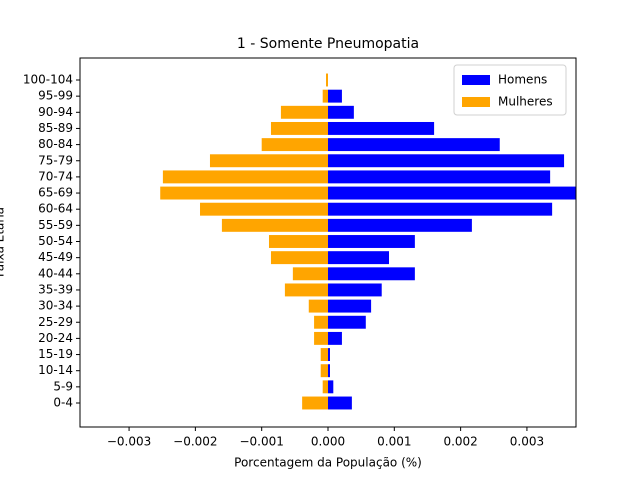 The image size is (640, 484). What do you see at coordinates (195, 442) in the screenshot?
I see `x-tick-label: −0.002` at bounding box center [195, 442].